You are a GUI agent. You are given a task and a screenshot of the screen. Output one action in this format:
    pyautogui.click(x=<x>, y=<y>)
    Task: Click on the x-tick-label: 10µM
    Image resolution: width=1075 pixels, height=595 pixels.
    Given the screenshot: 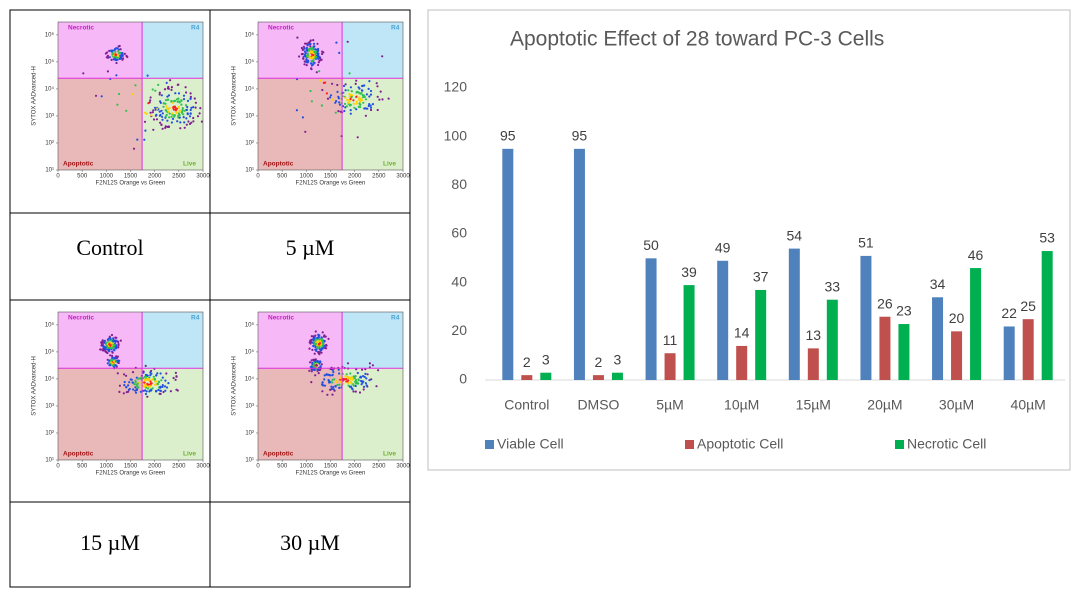 What is the action you would take?
    pyautogui.click(x=741, y=405)
    